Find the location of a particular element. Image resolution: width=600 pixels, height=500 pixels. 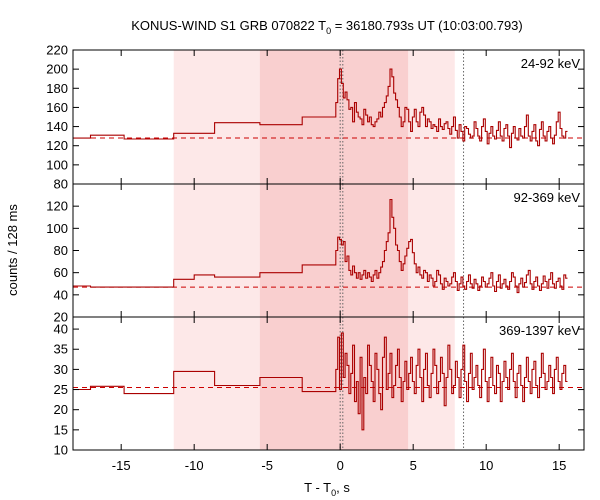

x-tick-label: -15 is located at coordinates (121, 465).